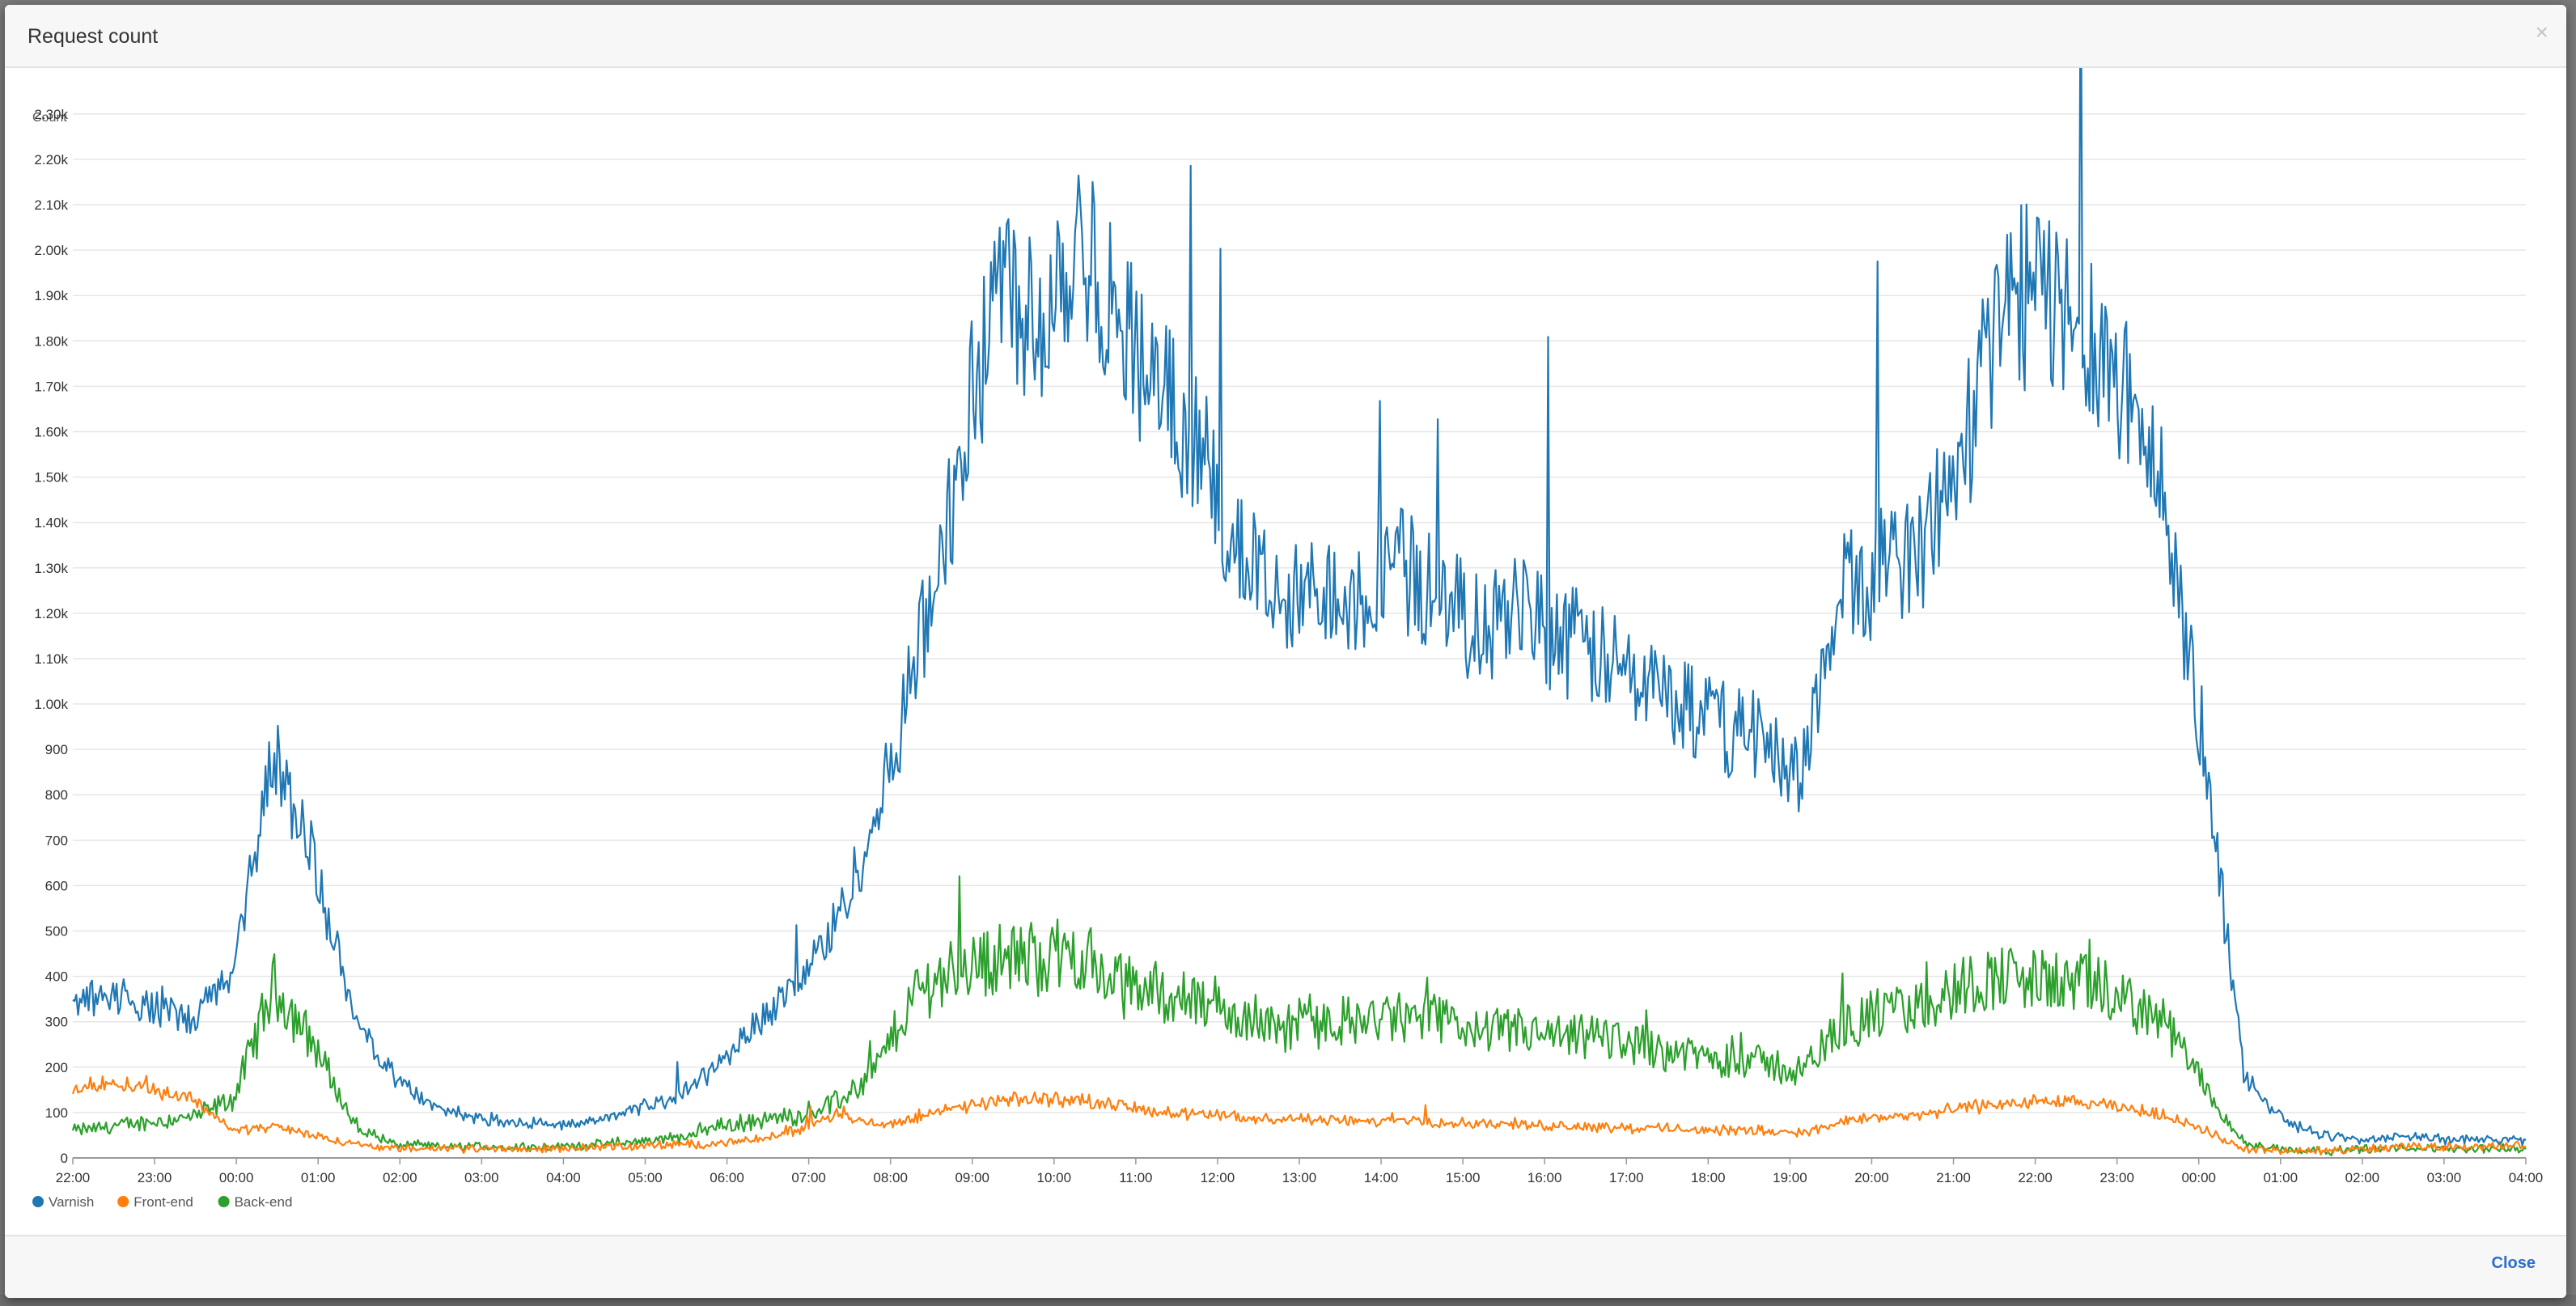 Image resolution: width=2576 pixels, height=1306 pixels. What do you see at coordinates (56, 795) in the screenshot?
I see `y-tick-label: 800` at bounding box center [56, 795].